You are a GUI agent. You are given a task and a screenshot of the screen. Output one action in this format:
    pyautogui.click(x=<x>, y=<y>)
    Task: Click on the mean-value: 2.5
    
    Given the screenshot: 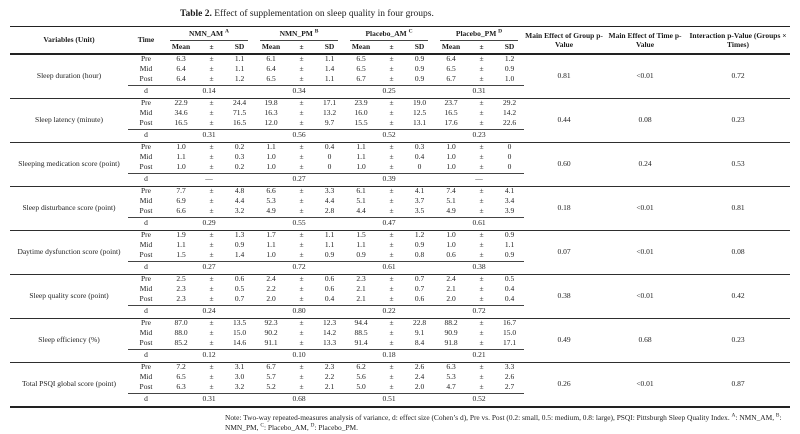 What is the action you would take?
    pyautogui.click(x=181, y=279)
    